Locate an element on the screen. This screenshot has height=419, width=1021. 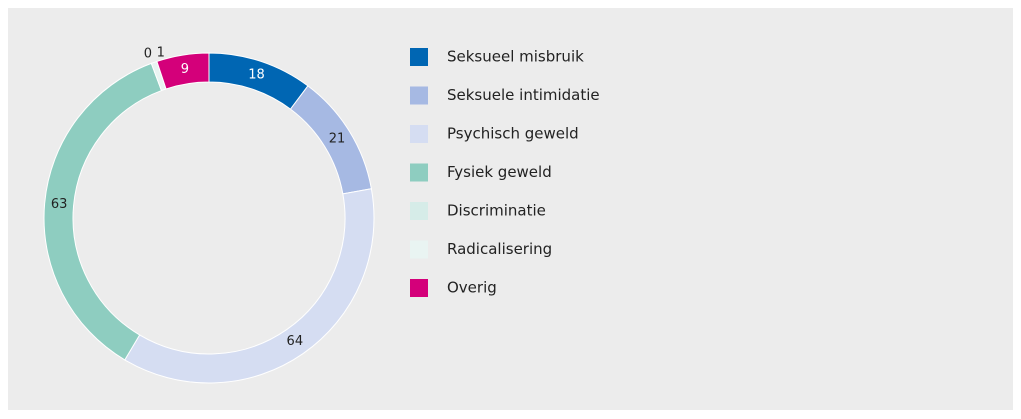
slice-label: 0 is located at coordinates (148, 54).